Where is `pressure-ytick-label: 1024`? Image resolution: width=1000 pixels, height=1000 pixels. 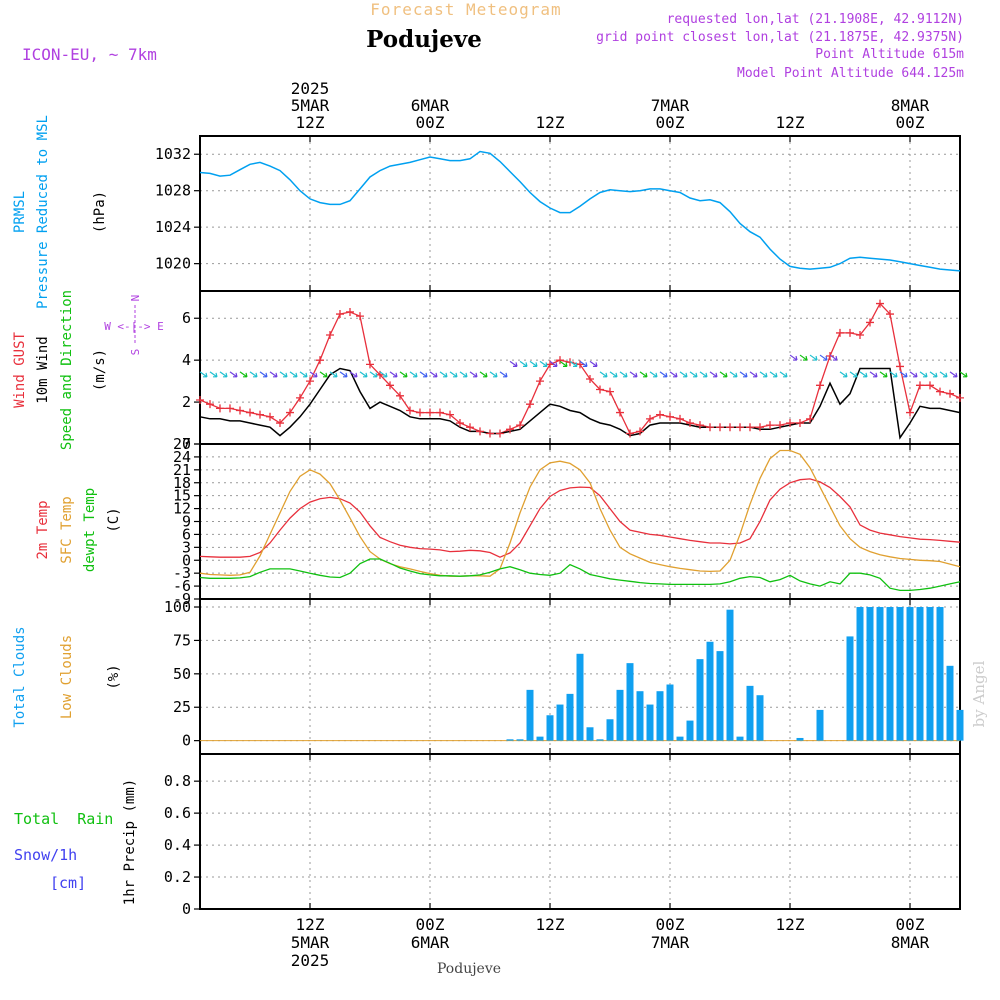 pressure-ytick-label: 1024 is located at coordinates (173, 227).